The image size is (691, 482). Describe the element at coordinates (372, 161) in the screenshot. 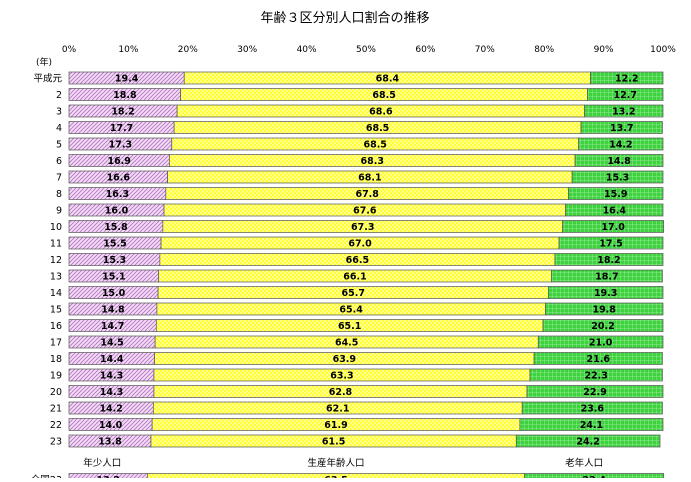

I see `data-label: 68.3` at that location.